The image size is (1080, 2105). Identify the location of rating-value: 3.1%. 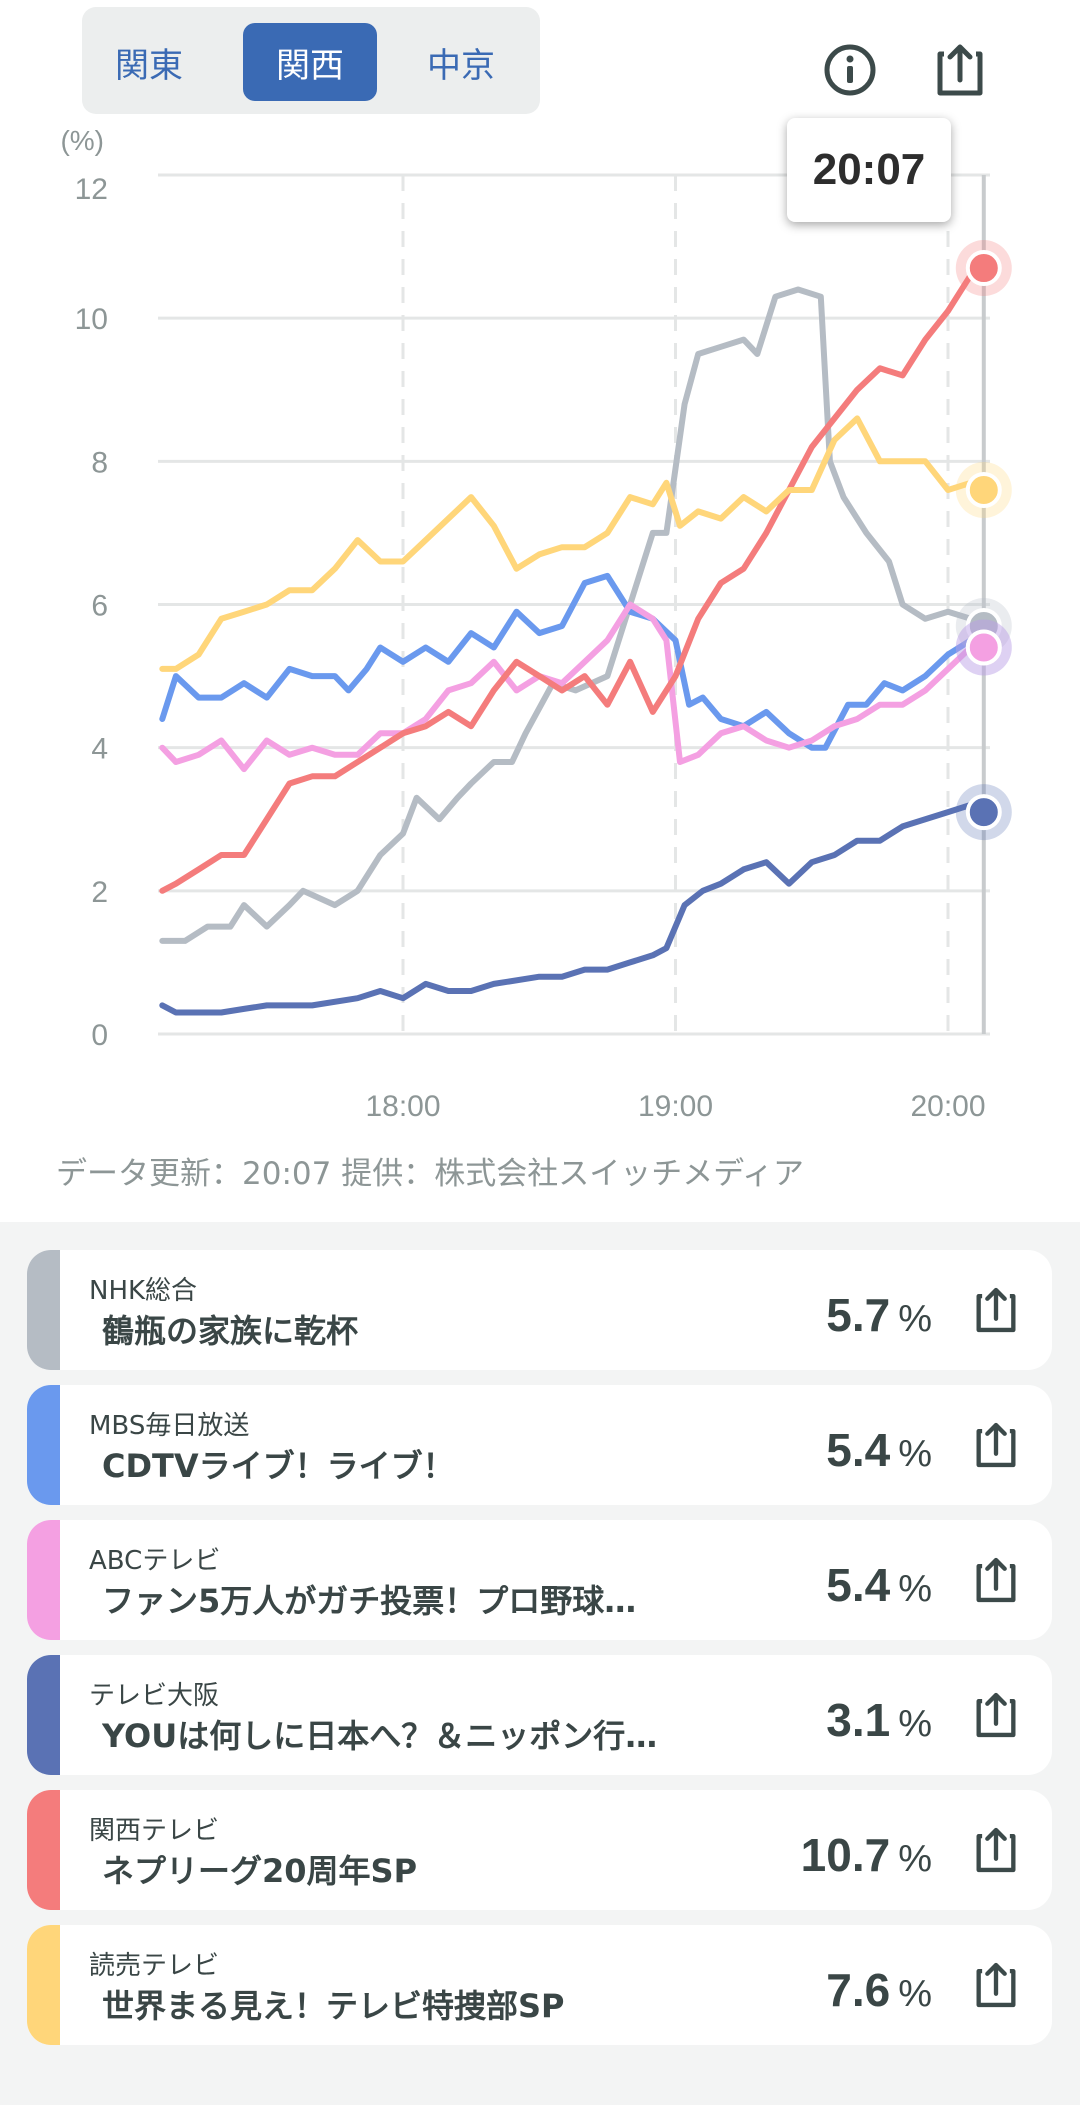
(879, 1720).